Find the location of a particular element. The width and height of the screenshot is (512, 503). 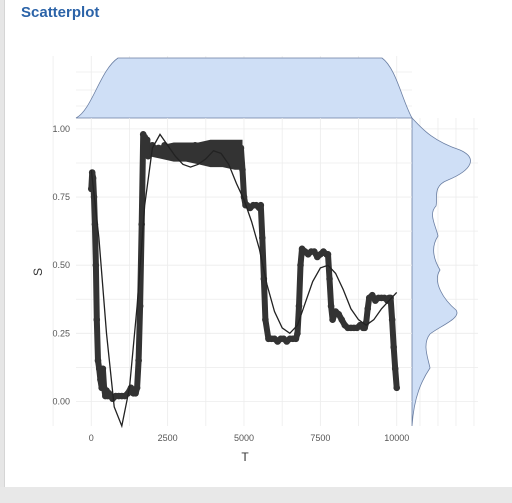

left-panel-divider is located at coordinates (4, 251).